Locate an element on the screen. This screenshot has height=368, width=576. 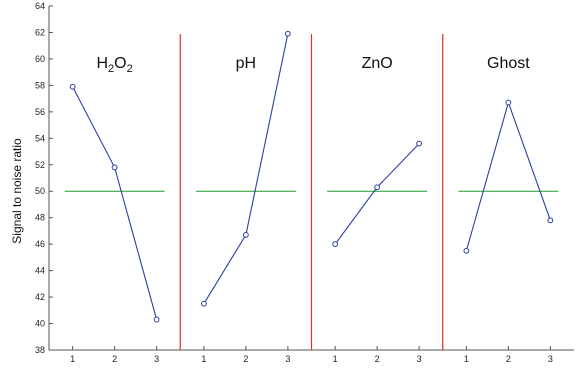
panel-ghost: 1 2 3 Ghost is located at coordinates (508, 209).